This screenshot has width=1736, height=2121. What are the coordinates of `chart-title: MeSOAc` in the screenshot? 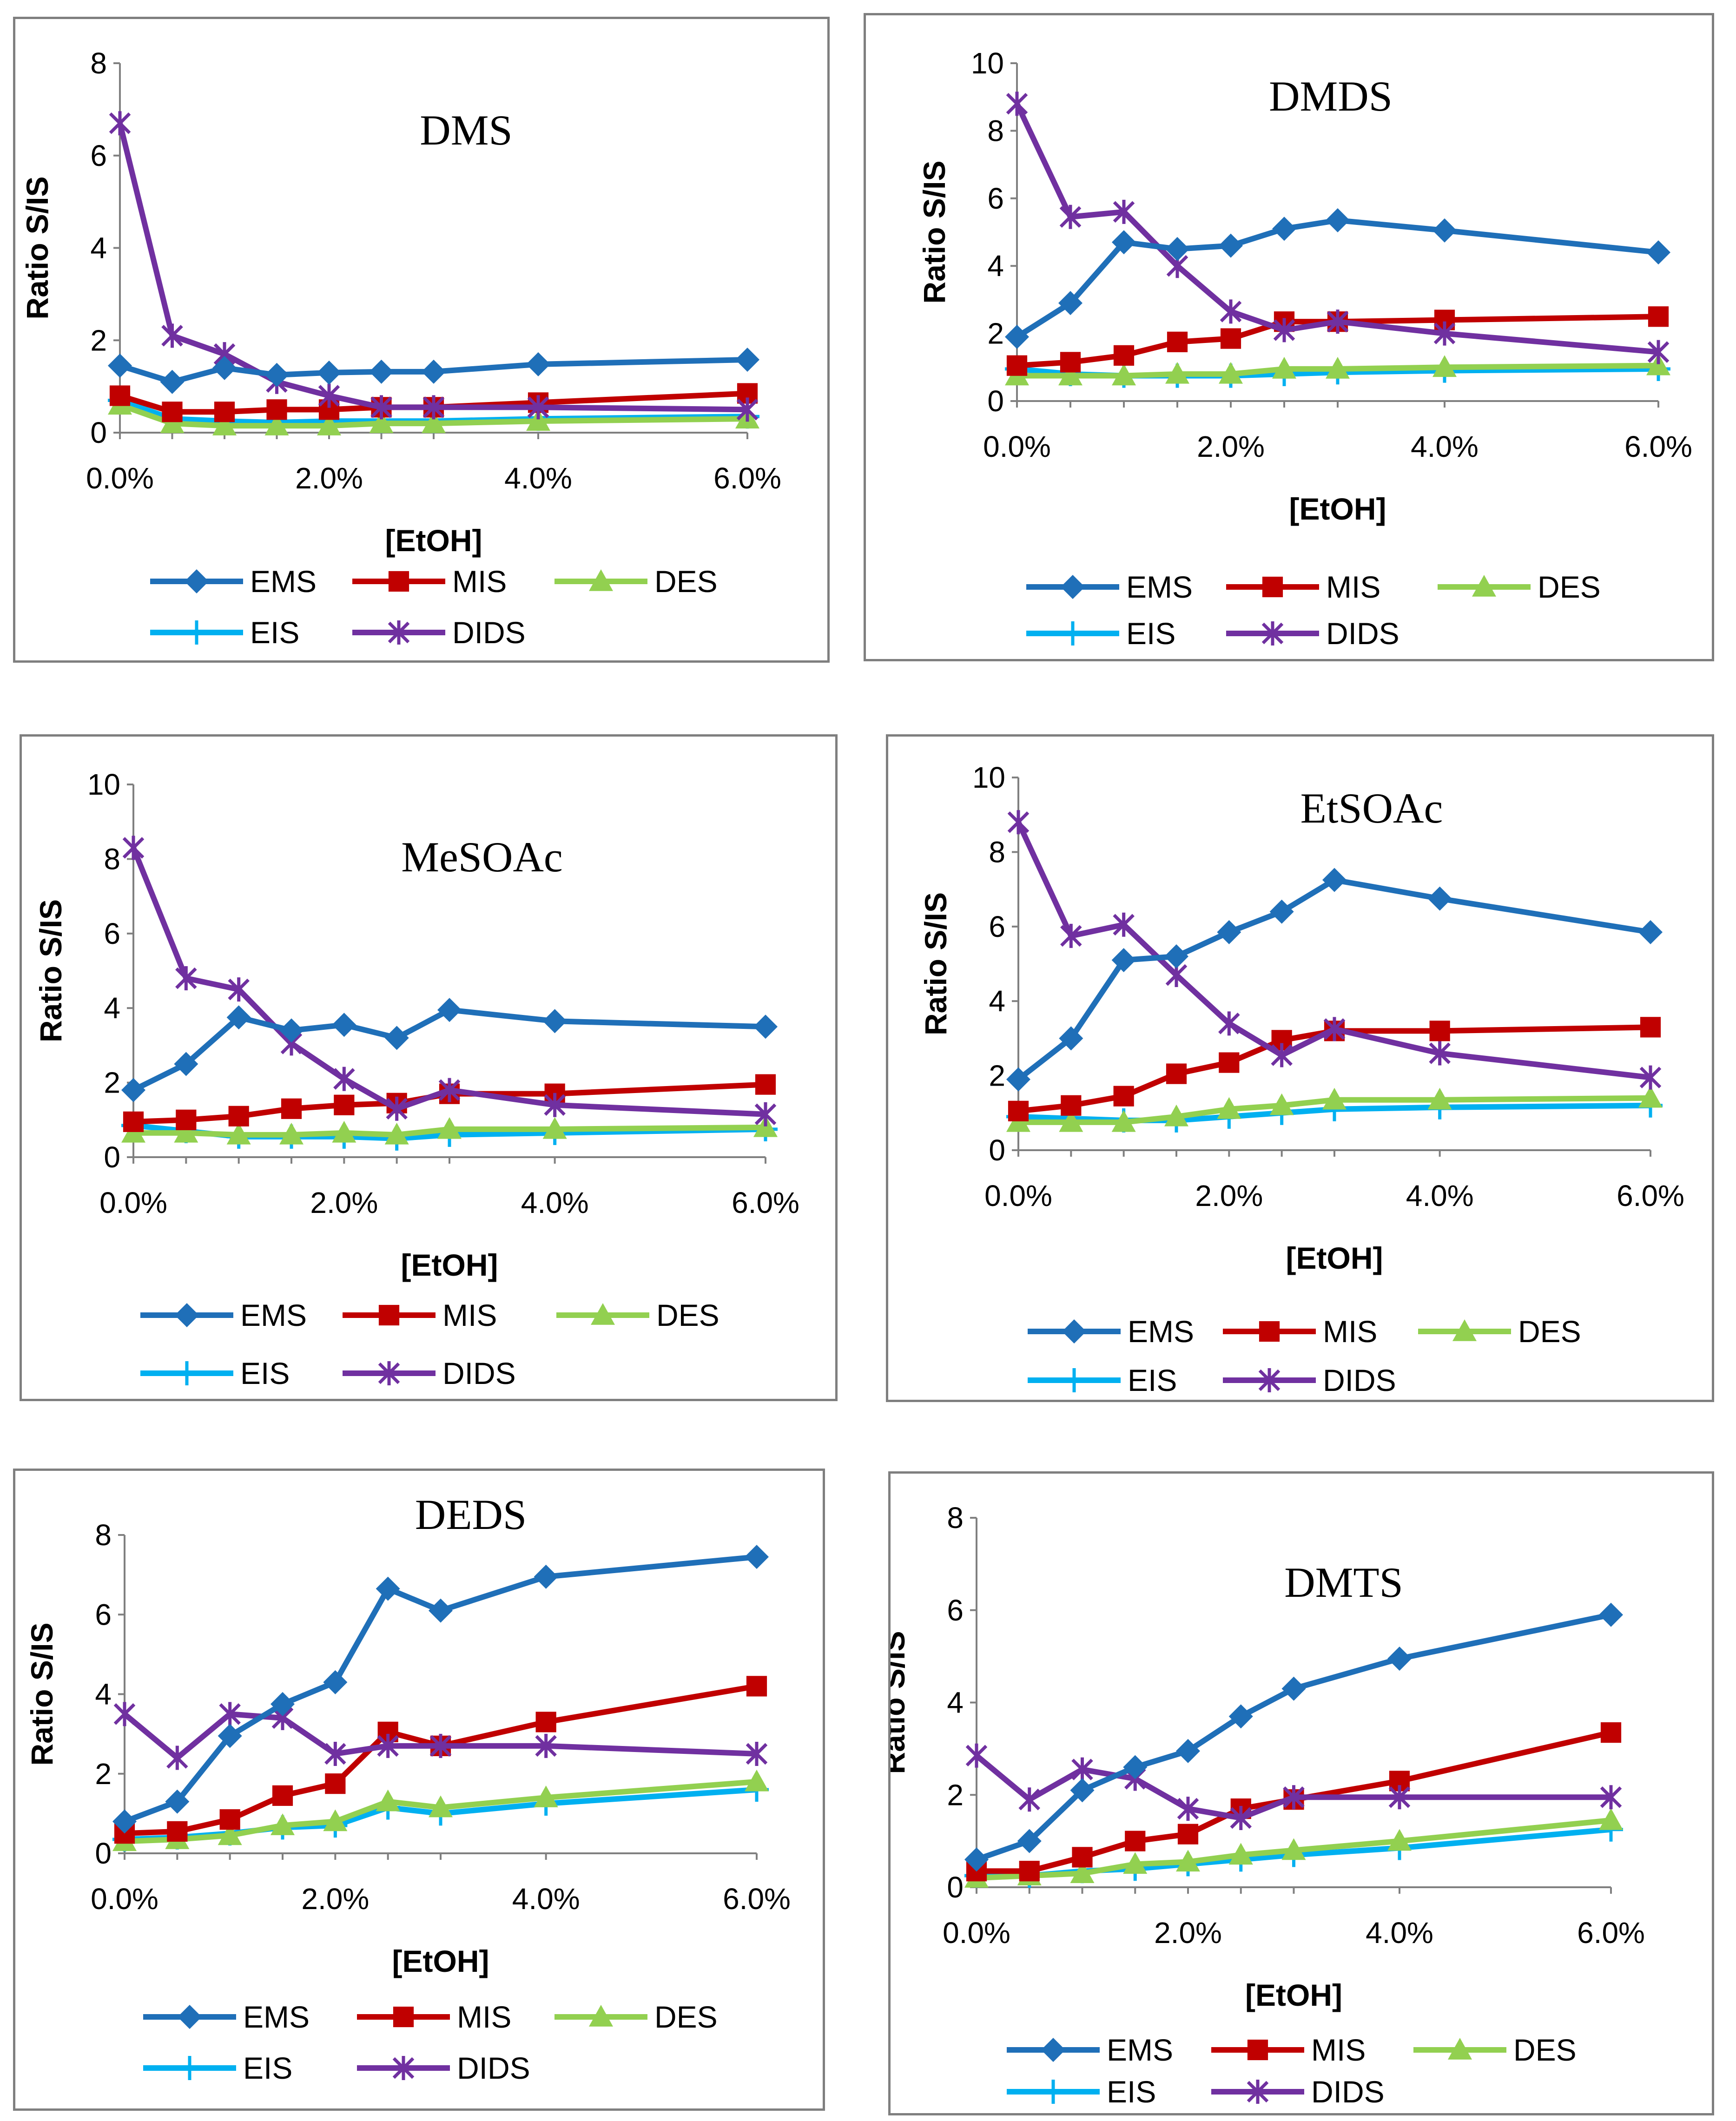 It's located at (482, 857).